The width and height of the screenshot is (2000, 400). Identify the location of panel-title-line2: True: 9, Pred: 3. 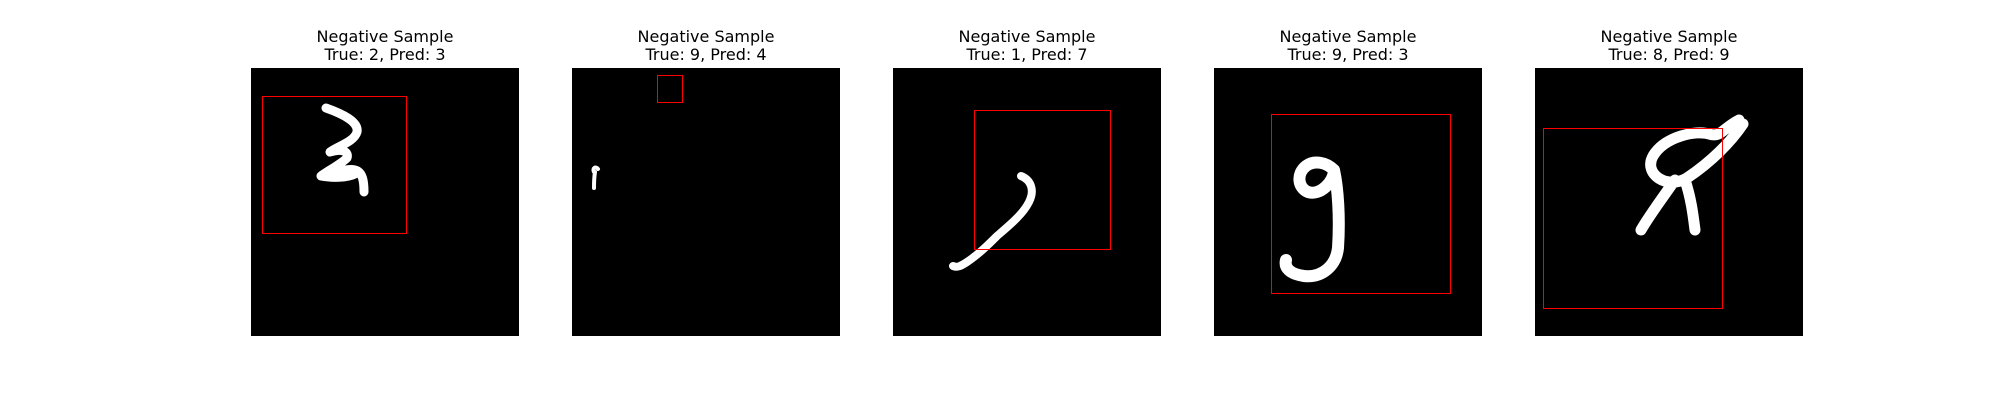
(1348, 54).